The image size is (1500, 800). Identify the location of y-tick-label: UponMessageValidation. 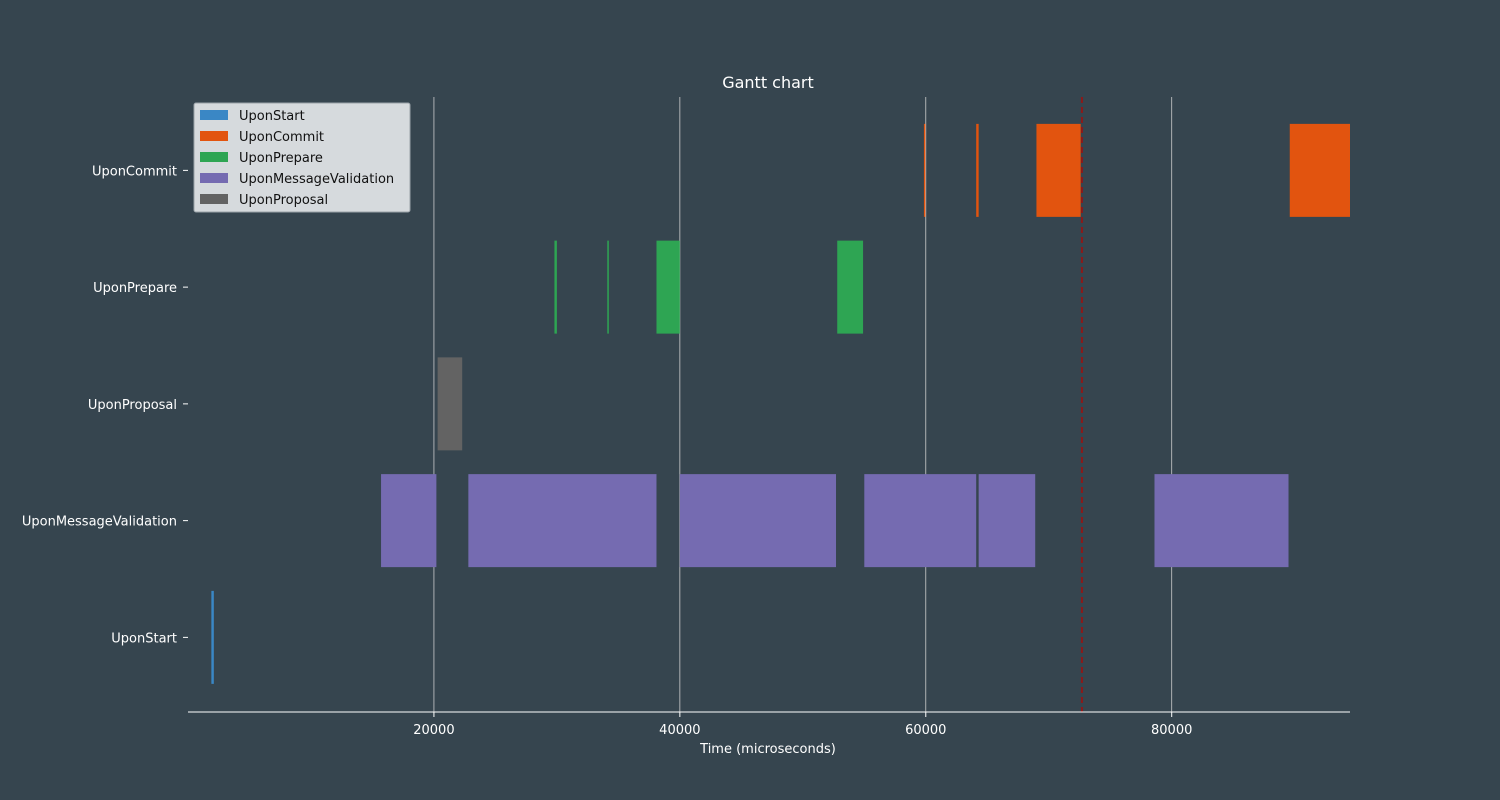
(99, 522).